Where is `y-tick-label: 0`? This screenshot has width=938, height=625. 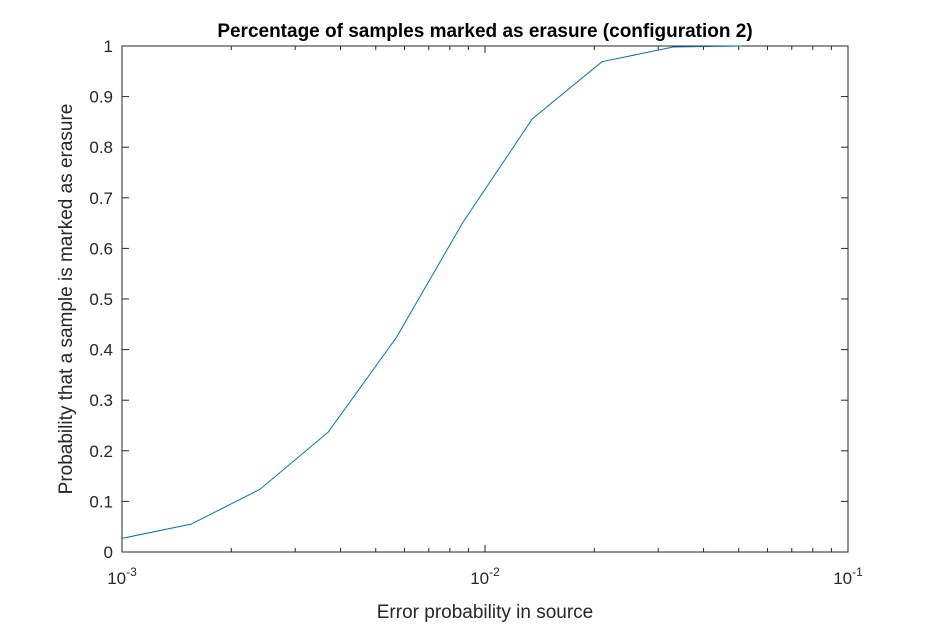 y-tick-label: 0 is located at coordinates (108, 552).